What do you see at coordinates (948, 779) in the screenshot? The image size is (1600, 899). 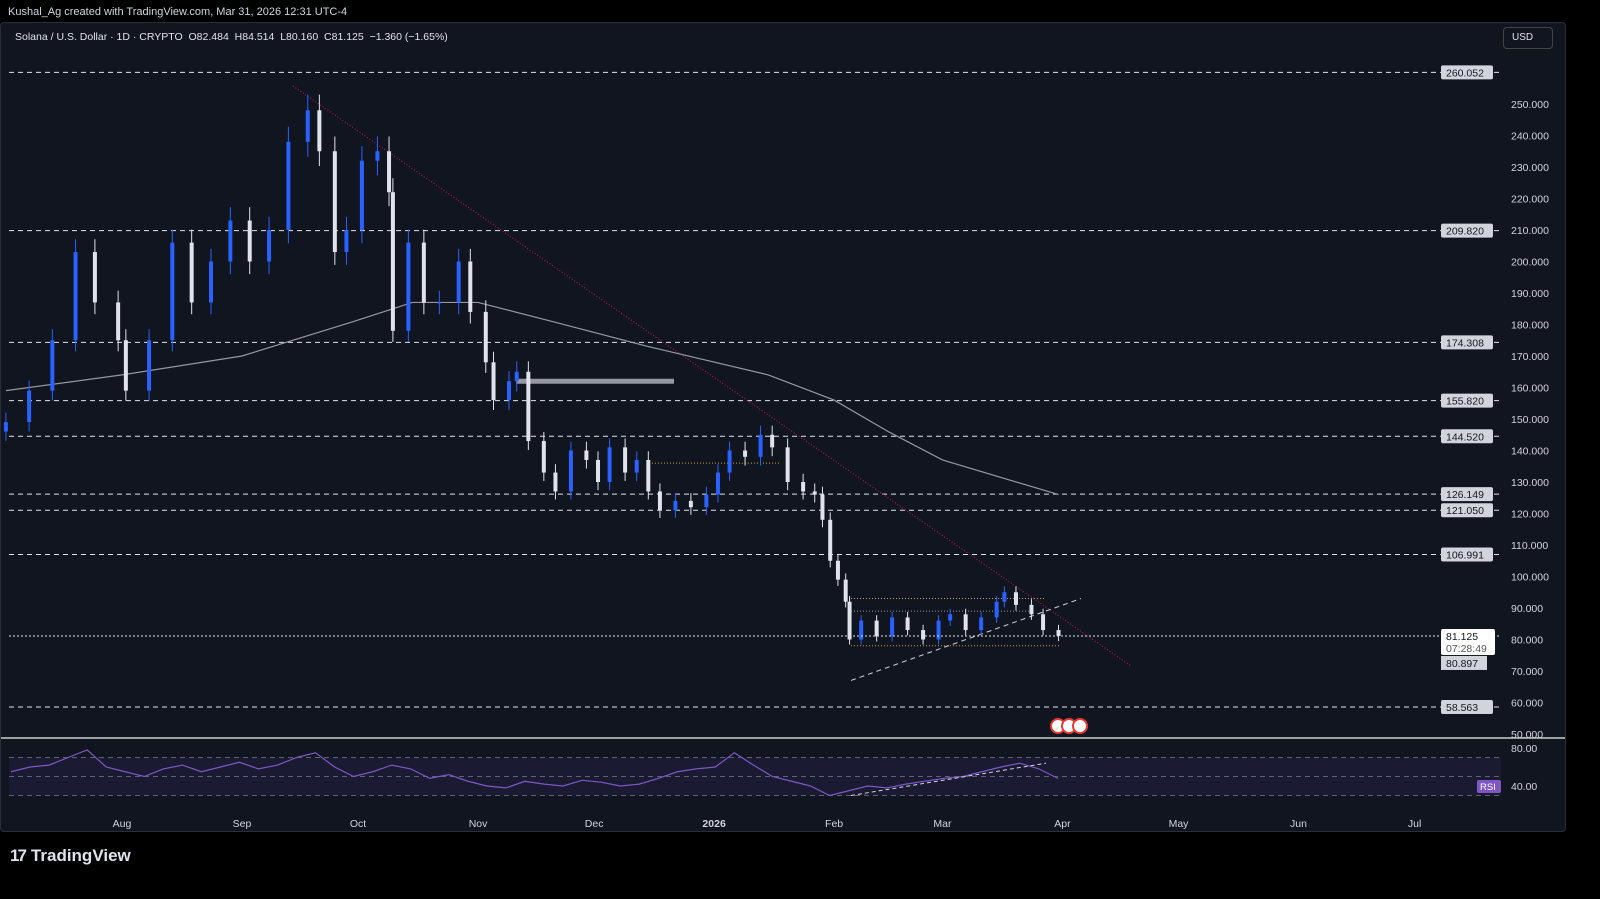 I see `rsi-divergence-line` at bounding box center [948, 779].